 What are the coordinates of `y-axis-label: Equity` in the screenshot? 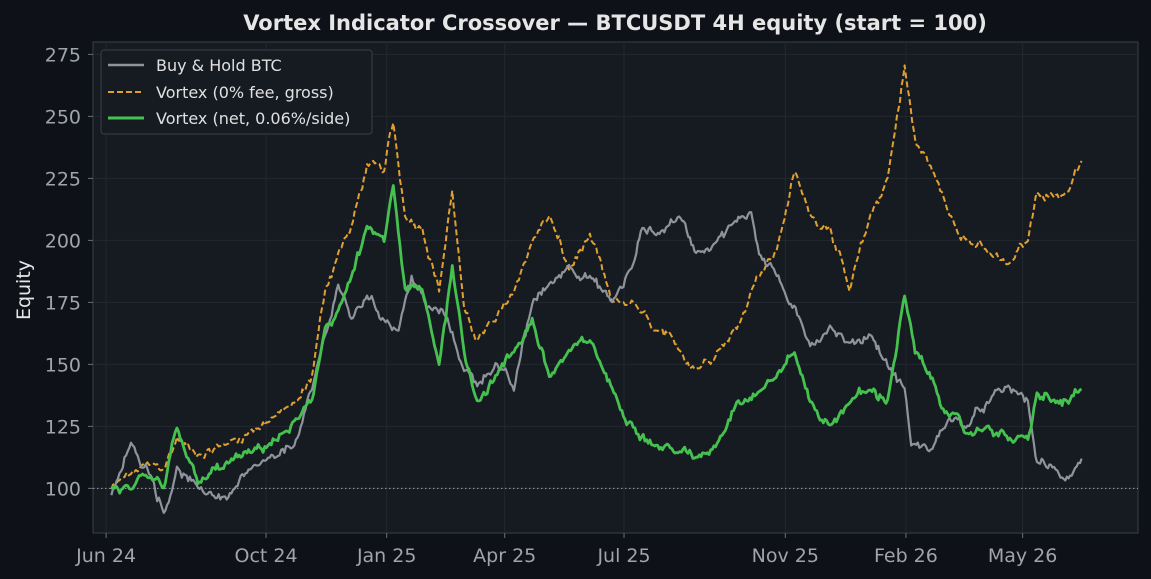 It's located at (24, 290).